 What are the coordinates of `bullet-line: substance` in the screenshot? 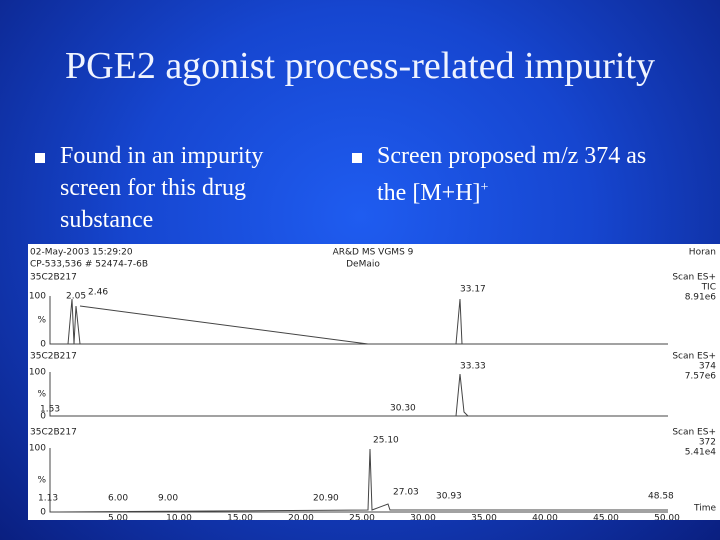 It's located at (107, 220).